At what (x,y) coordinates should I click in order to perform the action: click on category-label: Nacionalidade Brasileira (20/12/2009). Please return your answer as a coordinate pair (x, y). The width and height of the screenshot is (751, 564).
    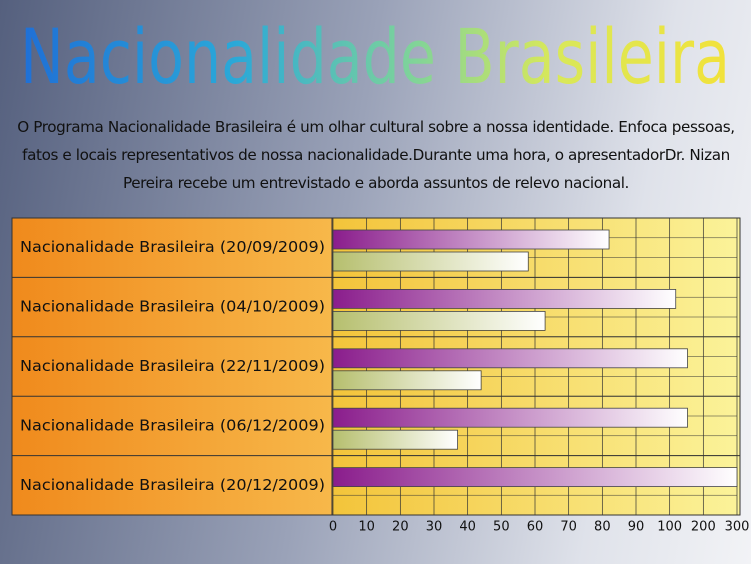
    Looking at the image, I should click on (172, 485).